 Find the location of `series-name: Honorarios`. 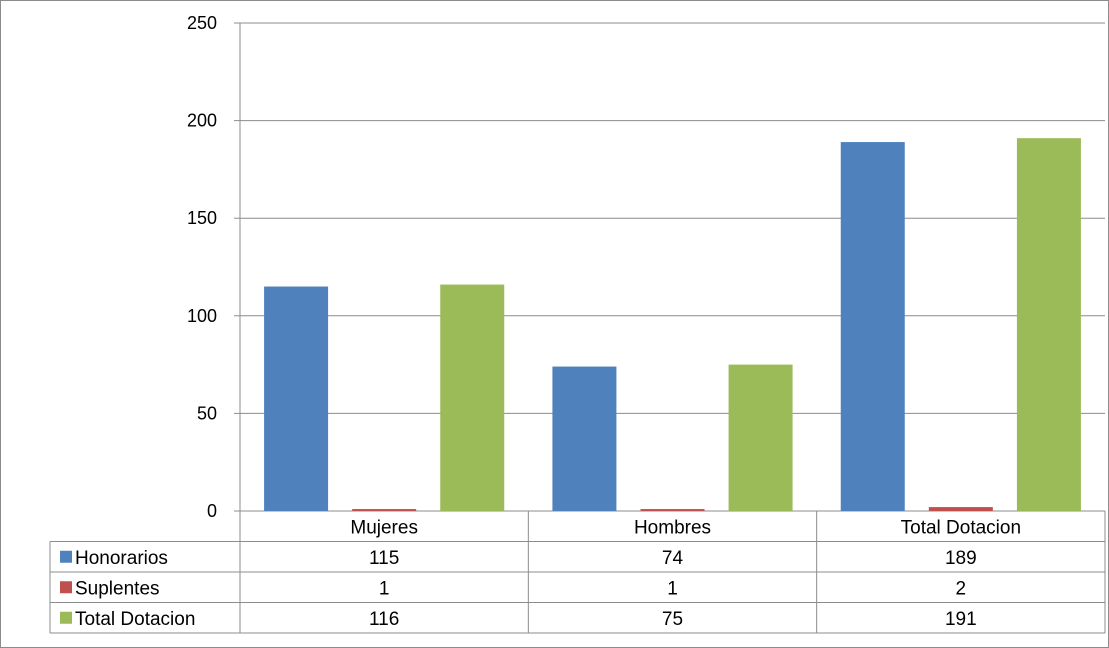

series-name: Honorarios is located at coordinates (121, 558).